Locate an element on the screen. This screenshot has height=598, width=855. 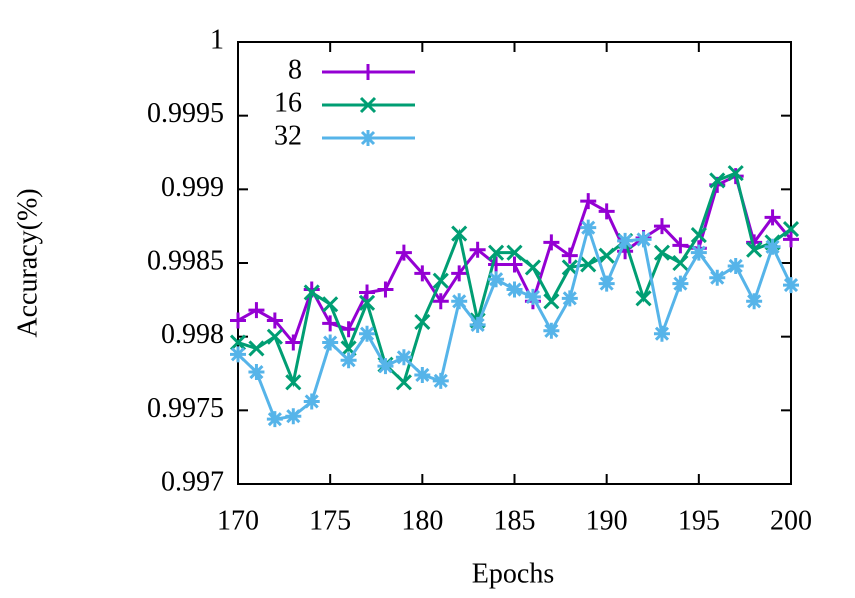
y-tick-label: 0.9985 is located at coordinates (185, 260).